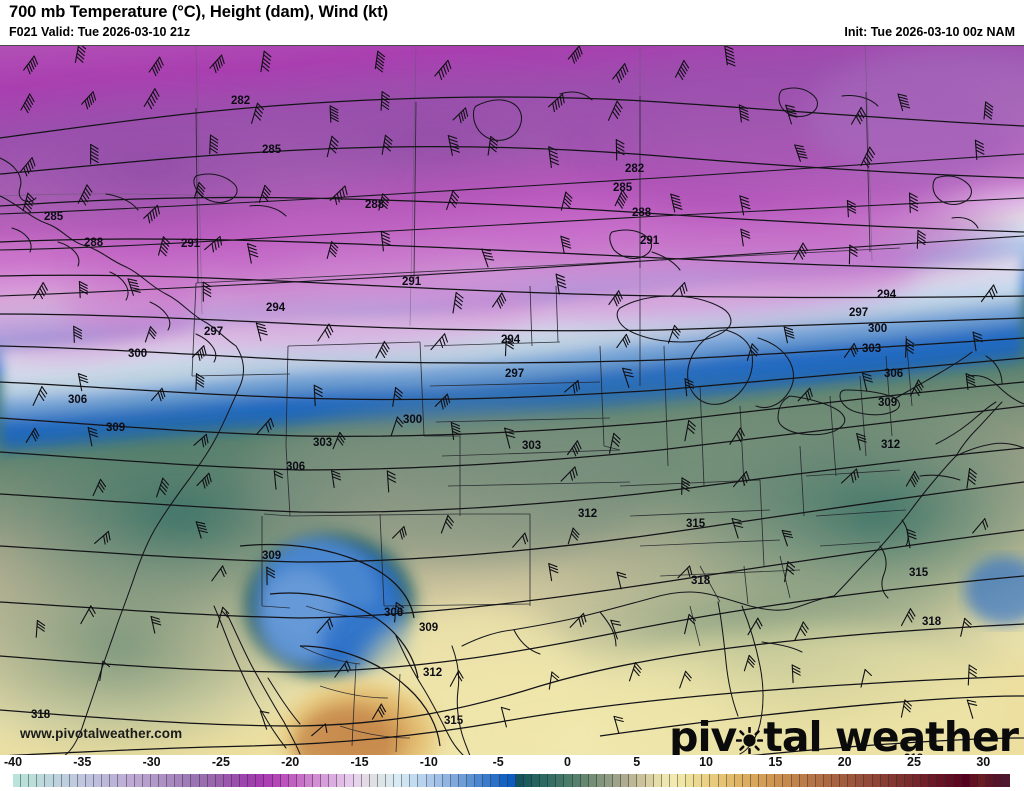 The height and width of the screenshot is (791, 1024). I want to click on colorbar-tick: -35, so click(82, 762).